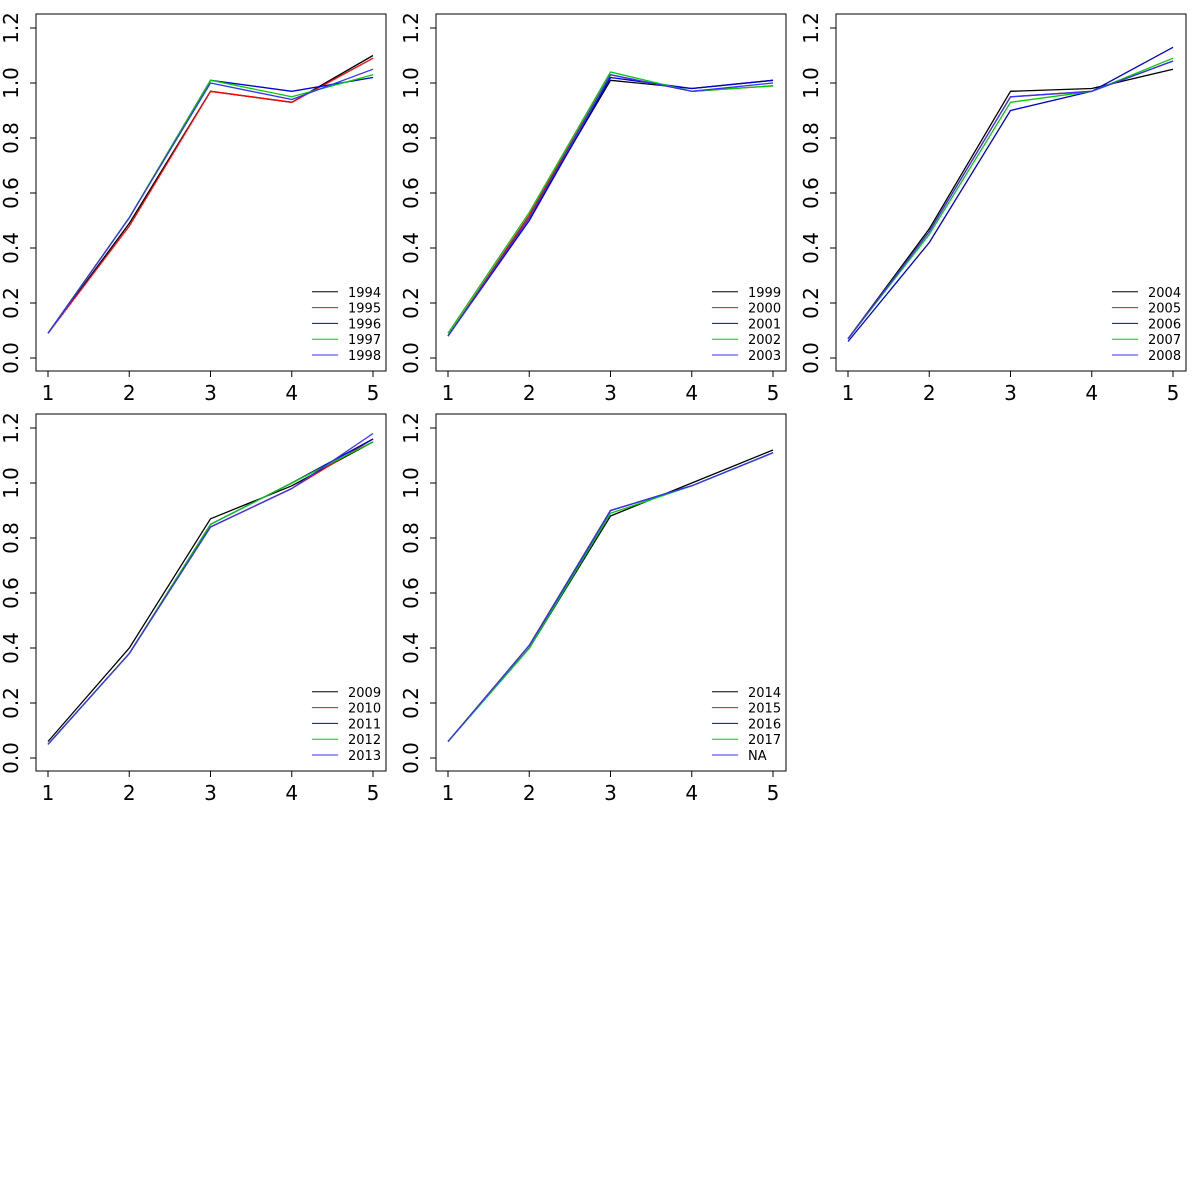  I want to click on series-line-2014, so click(610, 595).